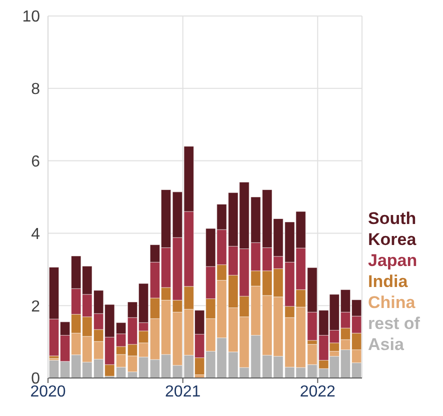  What do you see at coordinates (393, 260) in the screenshot?
I see `text: Japan` at bounding box center [393, 260].